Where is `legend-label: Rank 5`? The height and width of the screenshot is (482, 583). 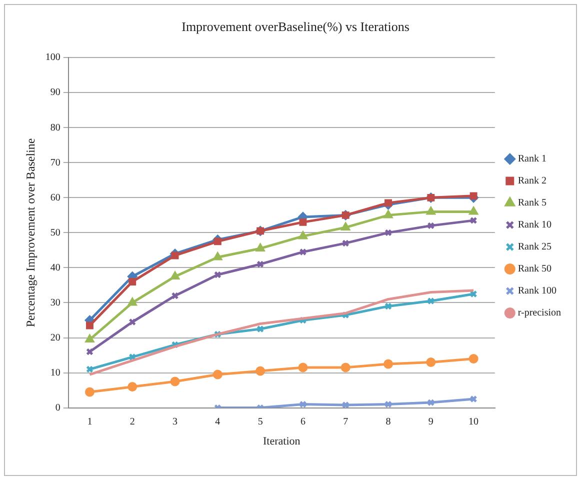
legend-label: Rank 5 is located at coordinates (532, 203).